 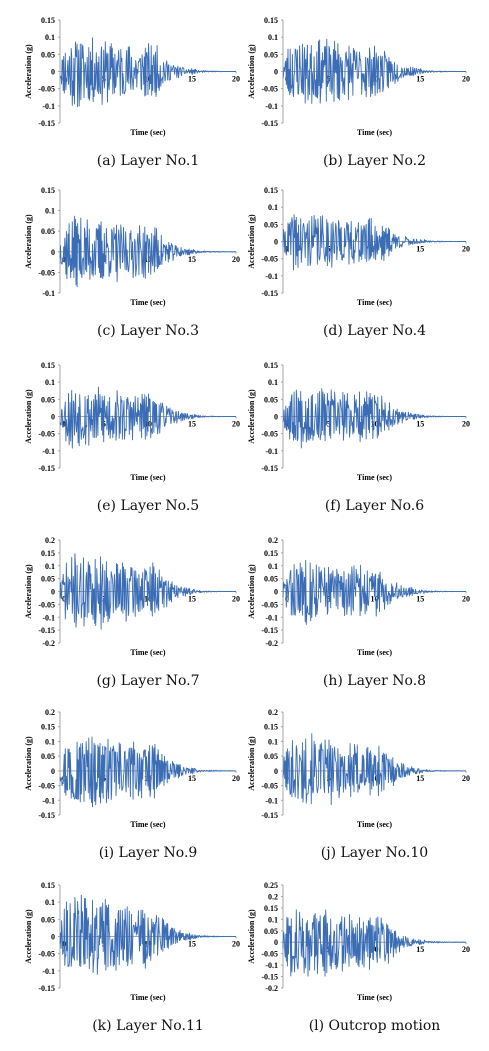 What do you see at coordinates (374, 331) in the screenshot?
I see `panel-caption: (d) Layer No.4` at bounding box center [374, 331].